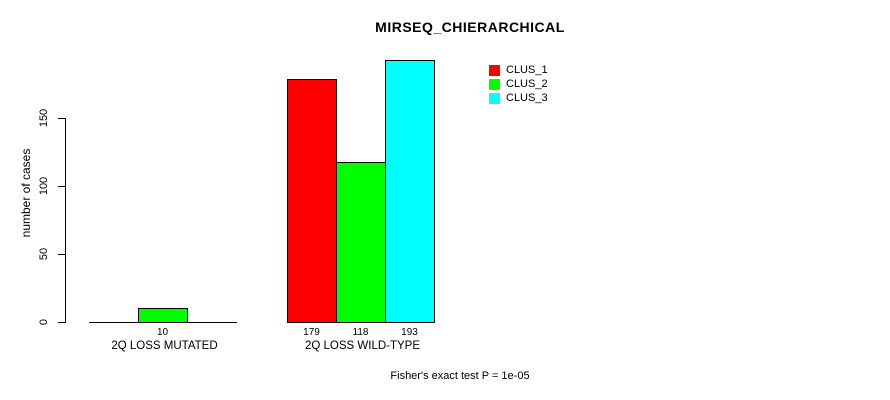 This screenshot has height=400, width=890. I want to click on legend-label: CLUS_1, so click(527, 69).